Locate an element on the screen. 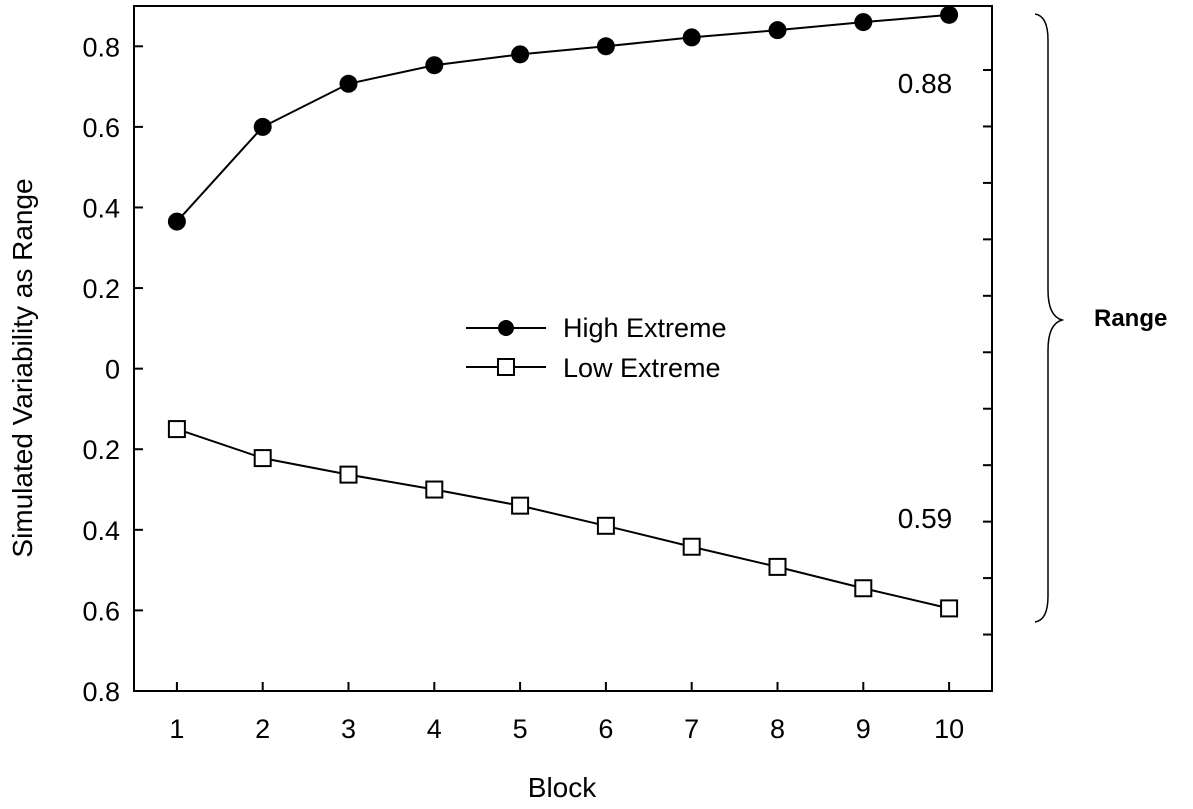 This screenshot has width=1193, height=809. y-tick-label: 0 is located at coordinates (112, 370).